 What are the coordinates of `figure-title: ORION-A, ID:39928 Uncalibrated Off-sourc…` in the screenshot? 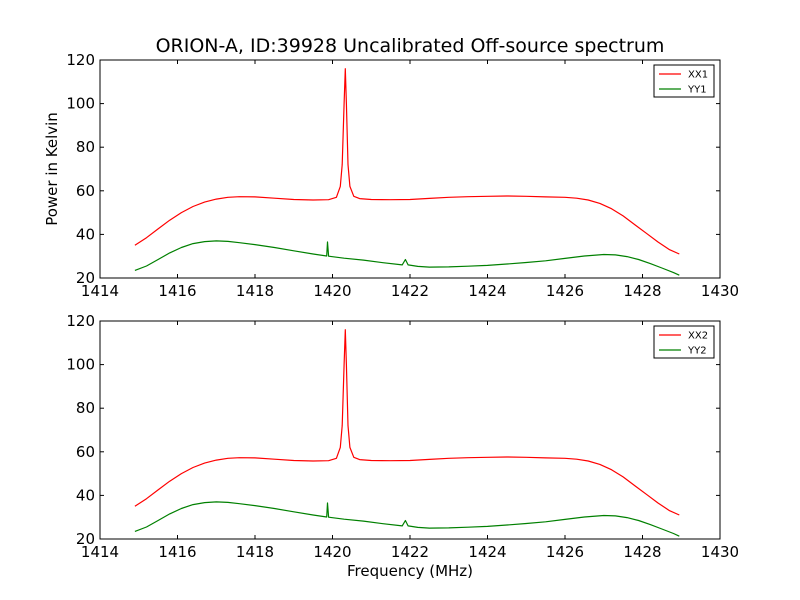 It's located at (410, 46).